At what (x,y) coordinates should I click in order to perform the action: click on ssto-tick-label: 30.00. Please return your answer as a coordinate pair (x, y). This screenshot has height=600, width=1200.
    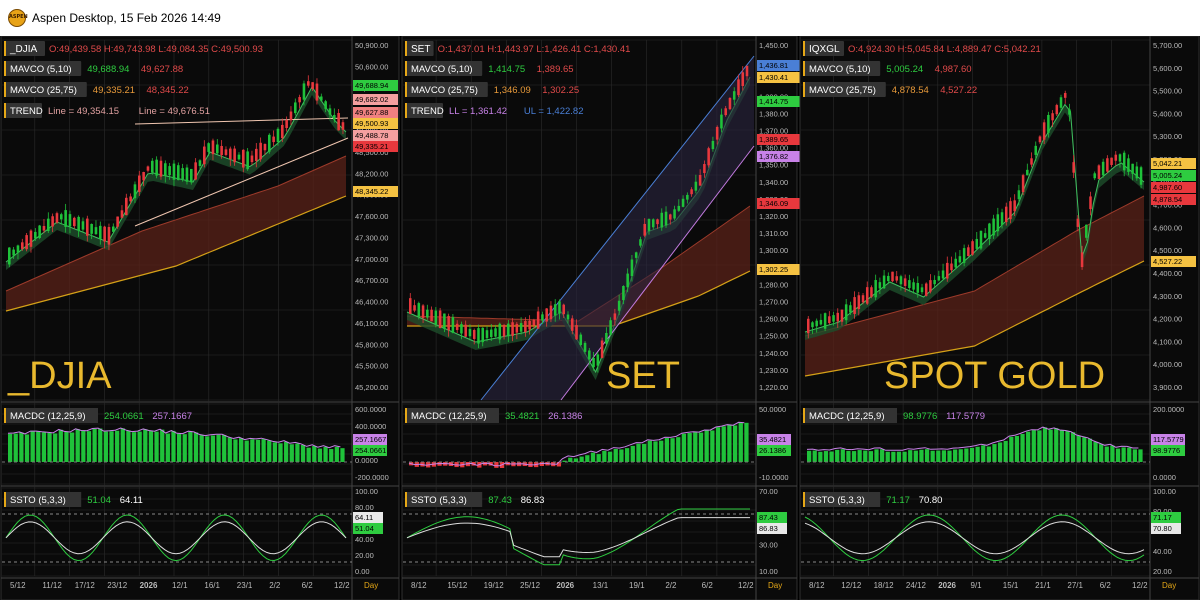
    Looking at the image, I should click on (768, 544).